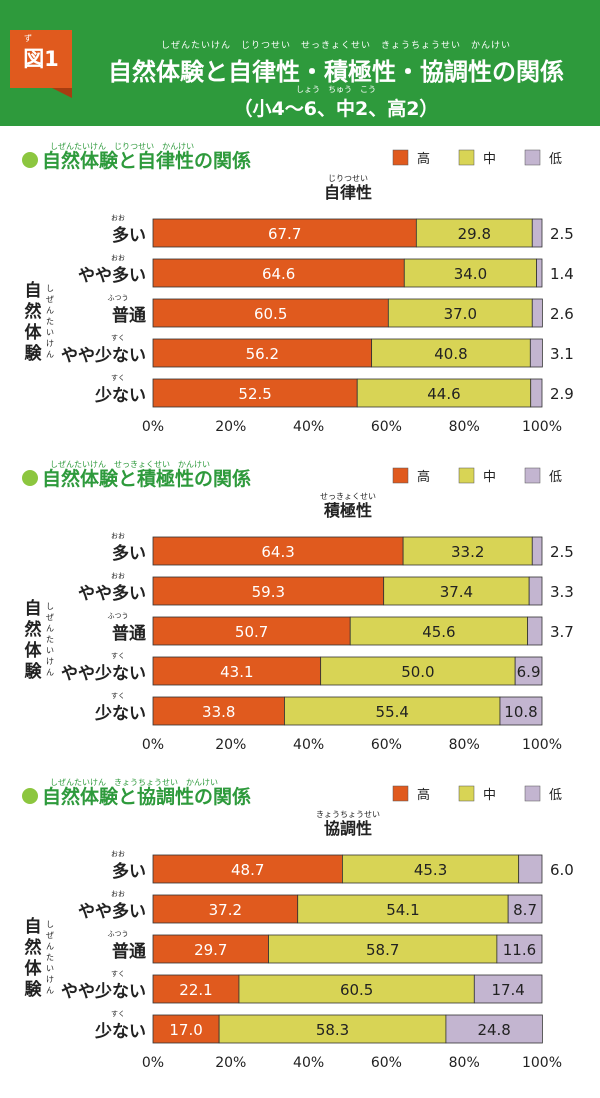 The image size is (600, 1098). Describe the element at coordinates (33, 311) in the screenshot. I see `chart-1-ylabel-char-2: 然` at that location.